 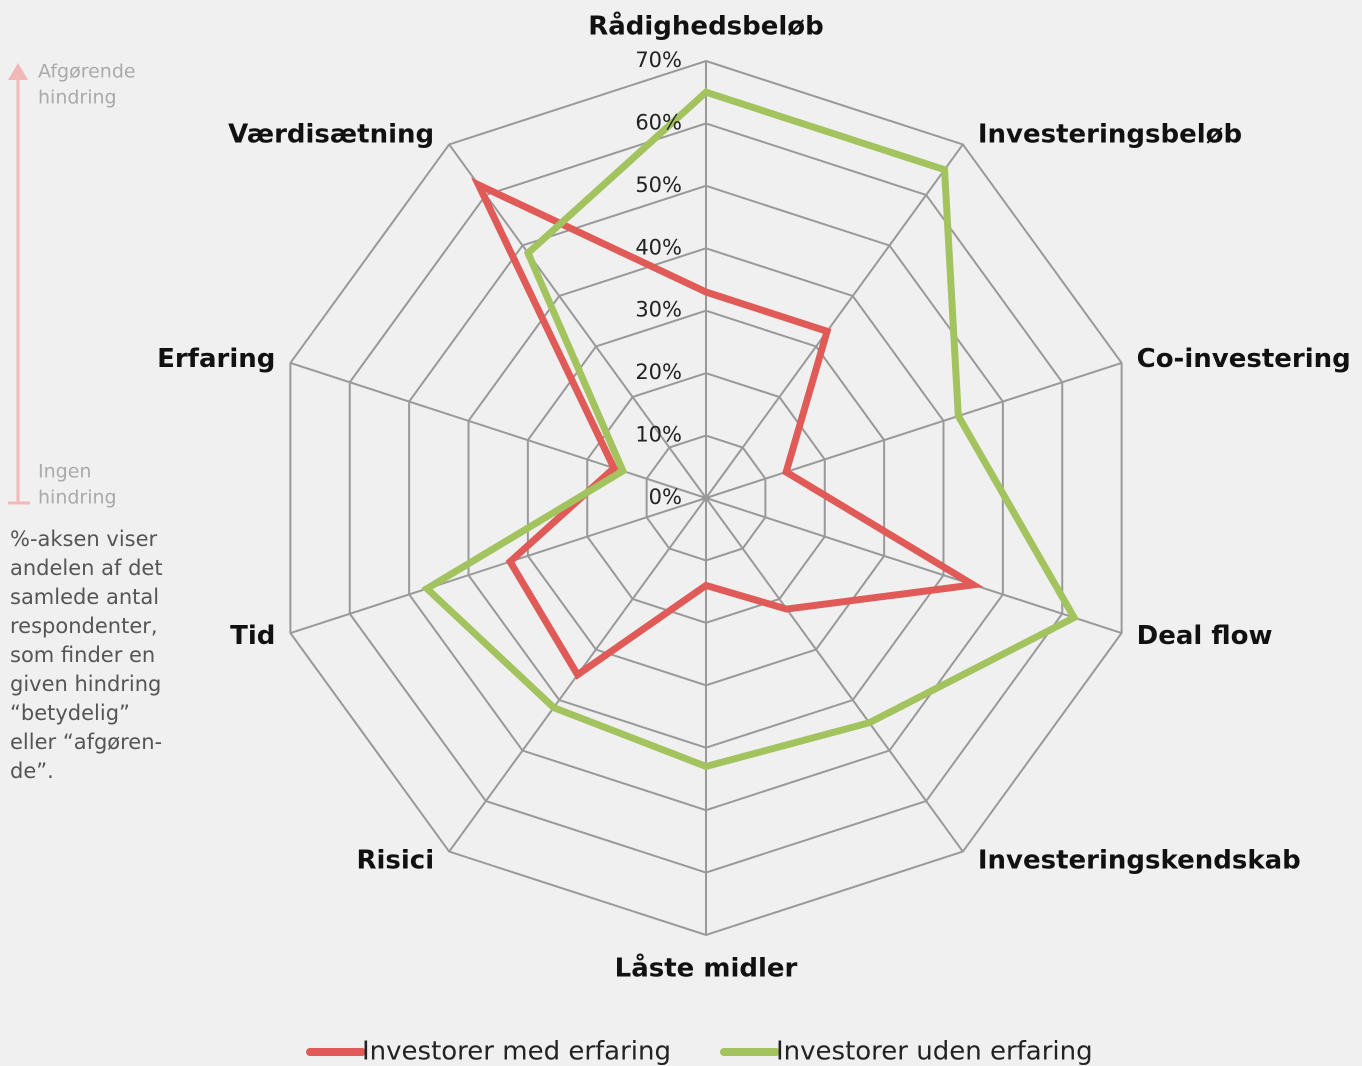 What do you see at coordinates (84, 539) in the screenshot?
I see `note: %-aksen viser` at bounding box center [84, 539].